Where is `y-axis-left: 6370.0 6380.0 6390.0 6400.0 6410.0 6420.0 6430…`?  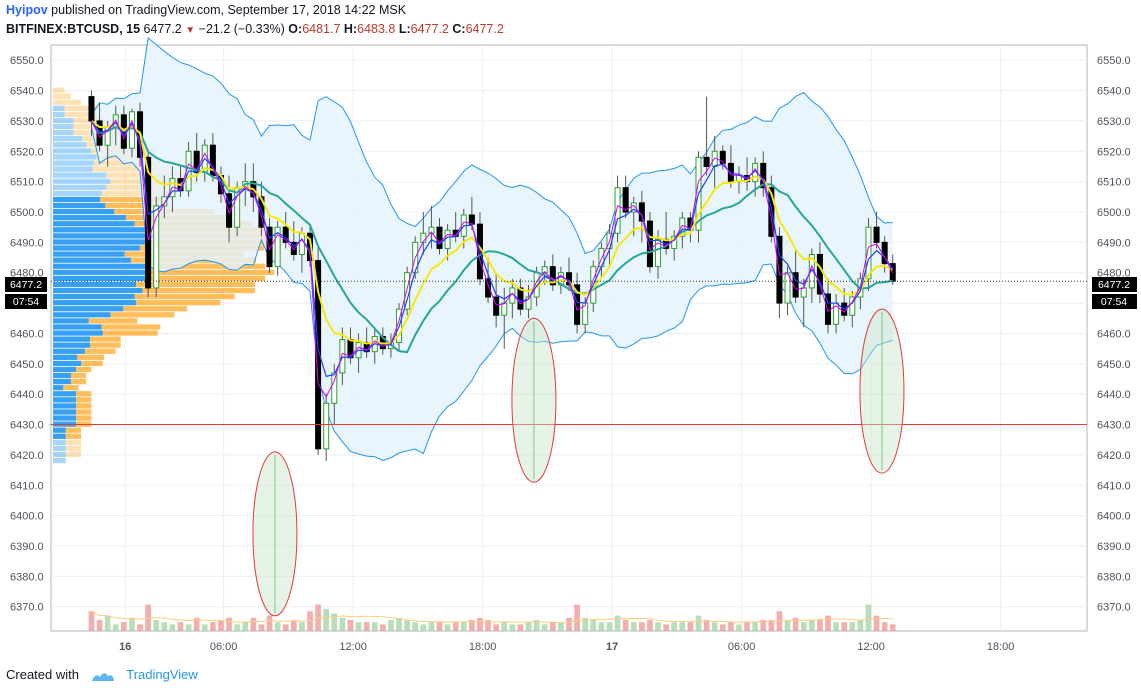 y-axis-left: 6370.0 6380.0 6390.0 6400.0 6410.0 6420.0 6430… is located at coordinates (27, 334).